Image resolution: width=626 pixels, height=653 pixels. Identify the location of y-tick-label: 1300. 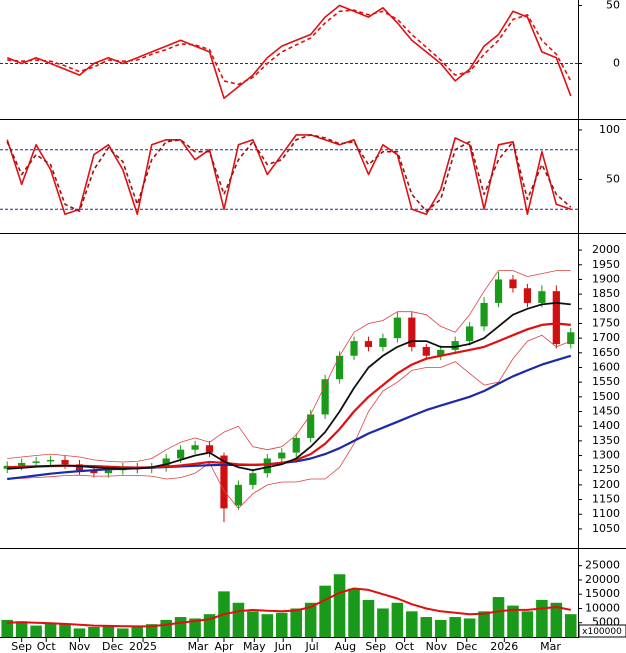
(606, 455).